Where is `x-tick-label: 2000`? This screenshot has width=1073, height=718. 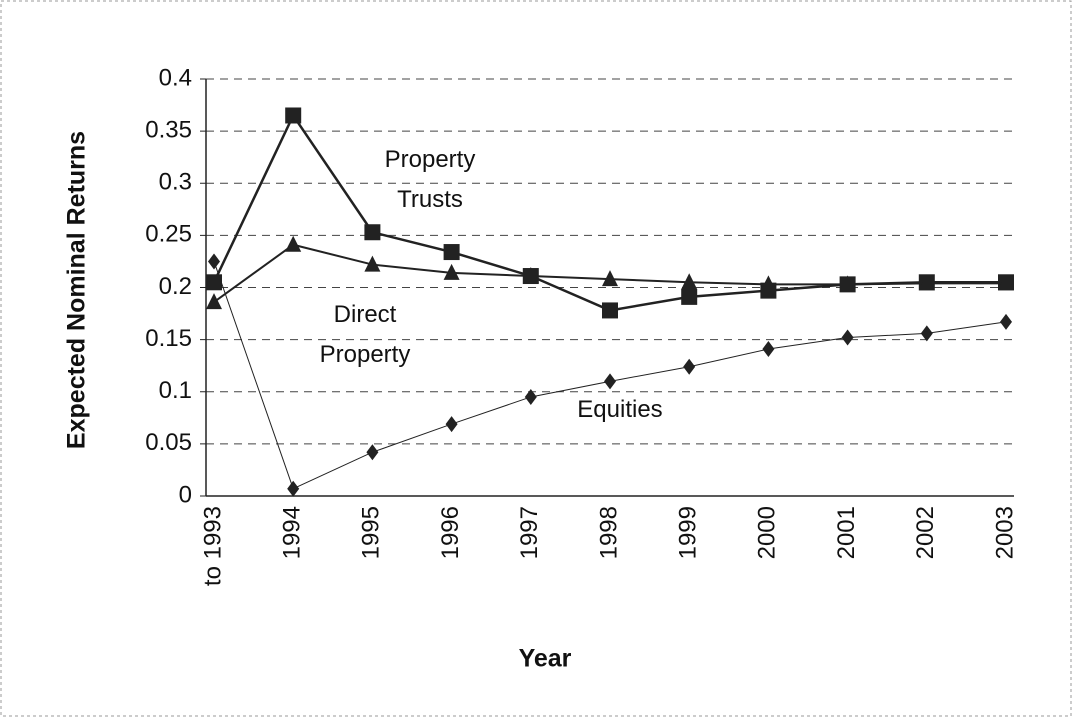 x-tick-label: 2000 is located at coordinates (767, 532).